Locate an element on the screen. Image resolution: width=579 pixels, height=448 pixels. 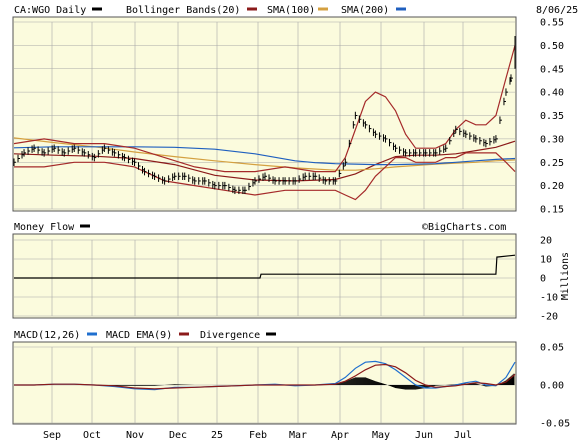
series-money-flow is located at coordinates (265, 266).